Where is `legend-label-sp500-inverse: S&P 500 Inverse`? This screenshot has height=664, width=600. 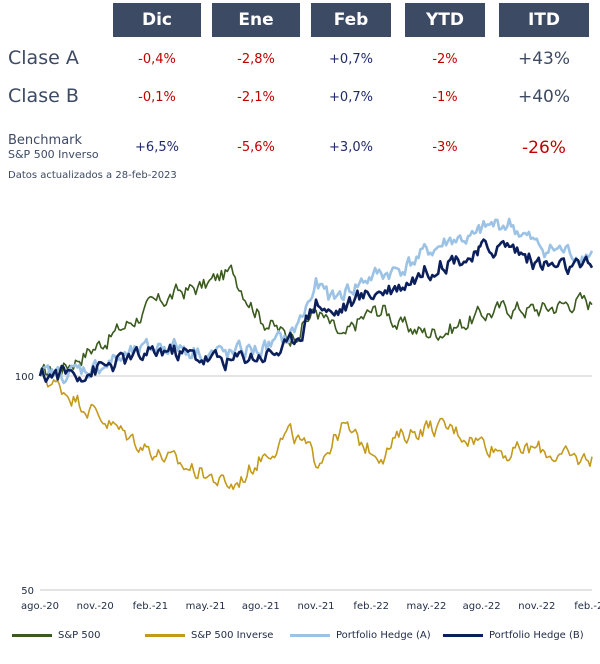 legend-label-sp500-inverse: S&P 500 Inverse is located at coordinates (232, 635).